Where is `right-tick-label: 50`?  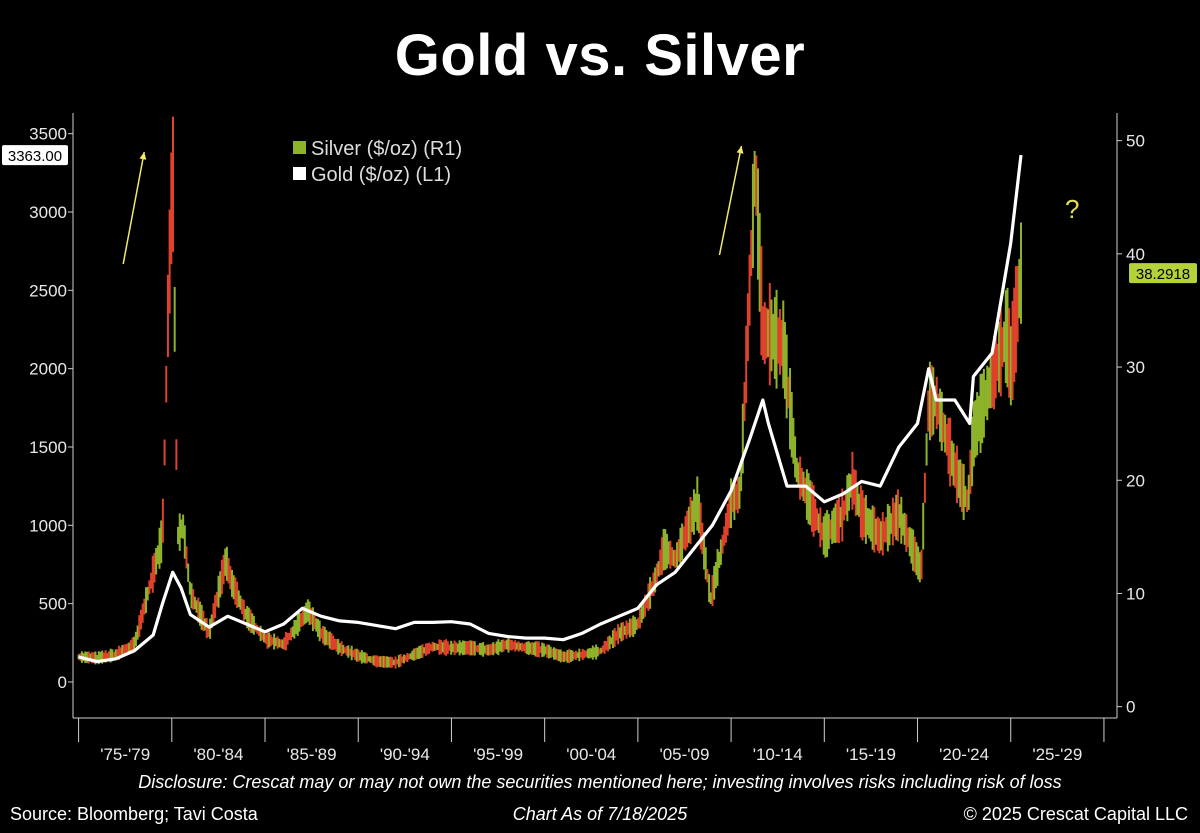 right-tick-label: 50 is located at coordinates (1135, 141).